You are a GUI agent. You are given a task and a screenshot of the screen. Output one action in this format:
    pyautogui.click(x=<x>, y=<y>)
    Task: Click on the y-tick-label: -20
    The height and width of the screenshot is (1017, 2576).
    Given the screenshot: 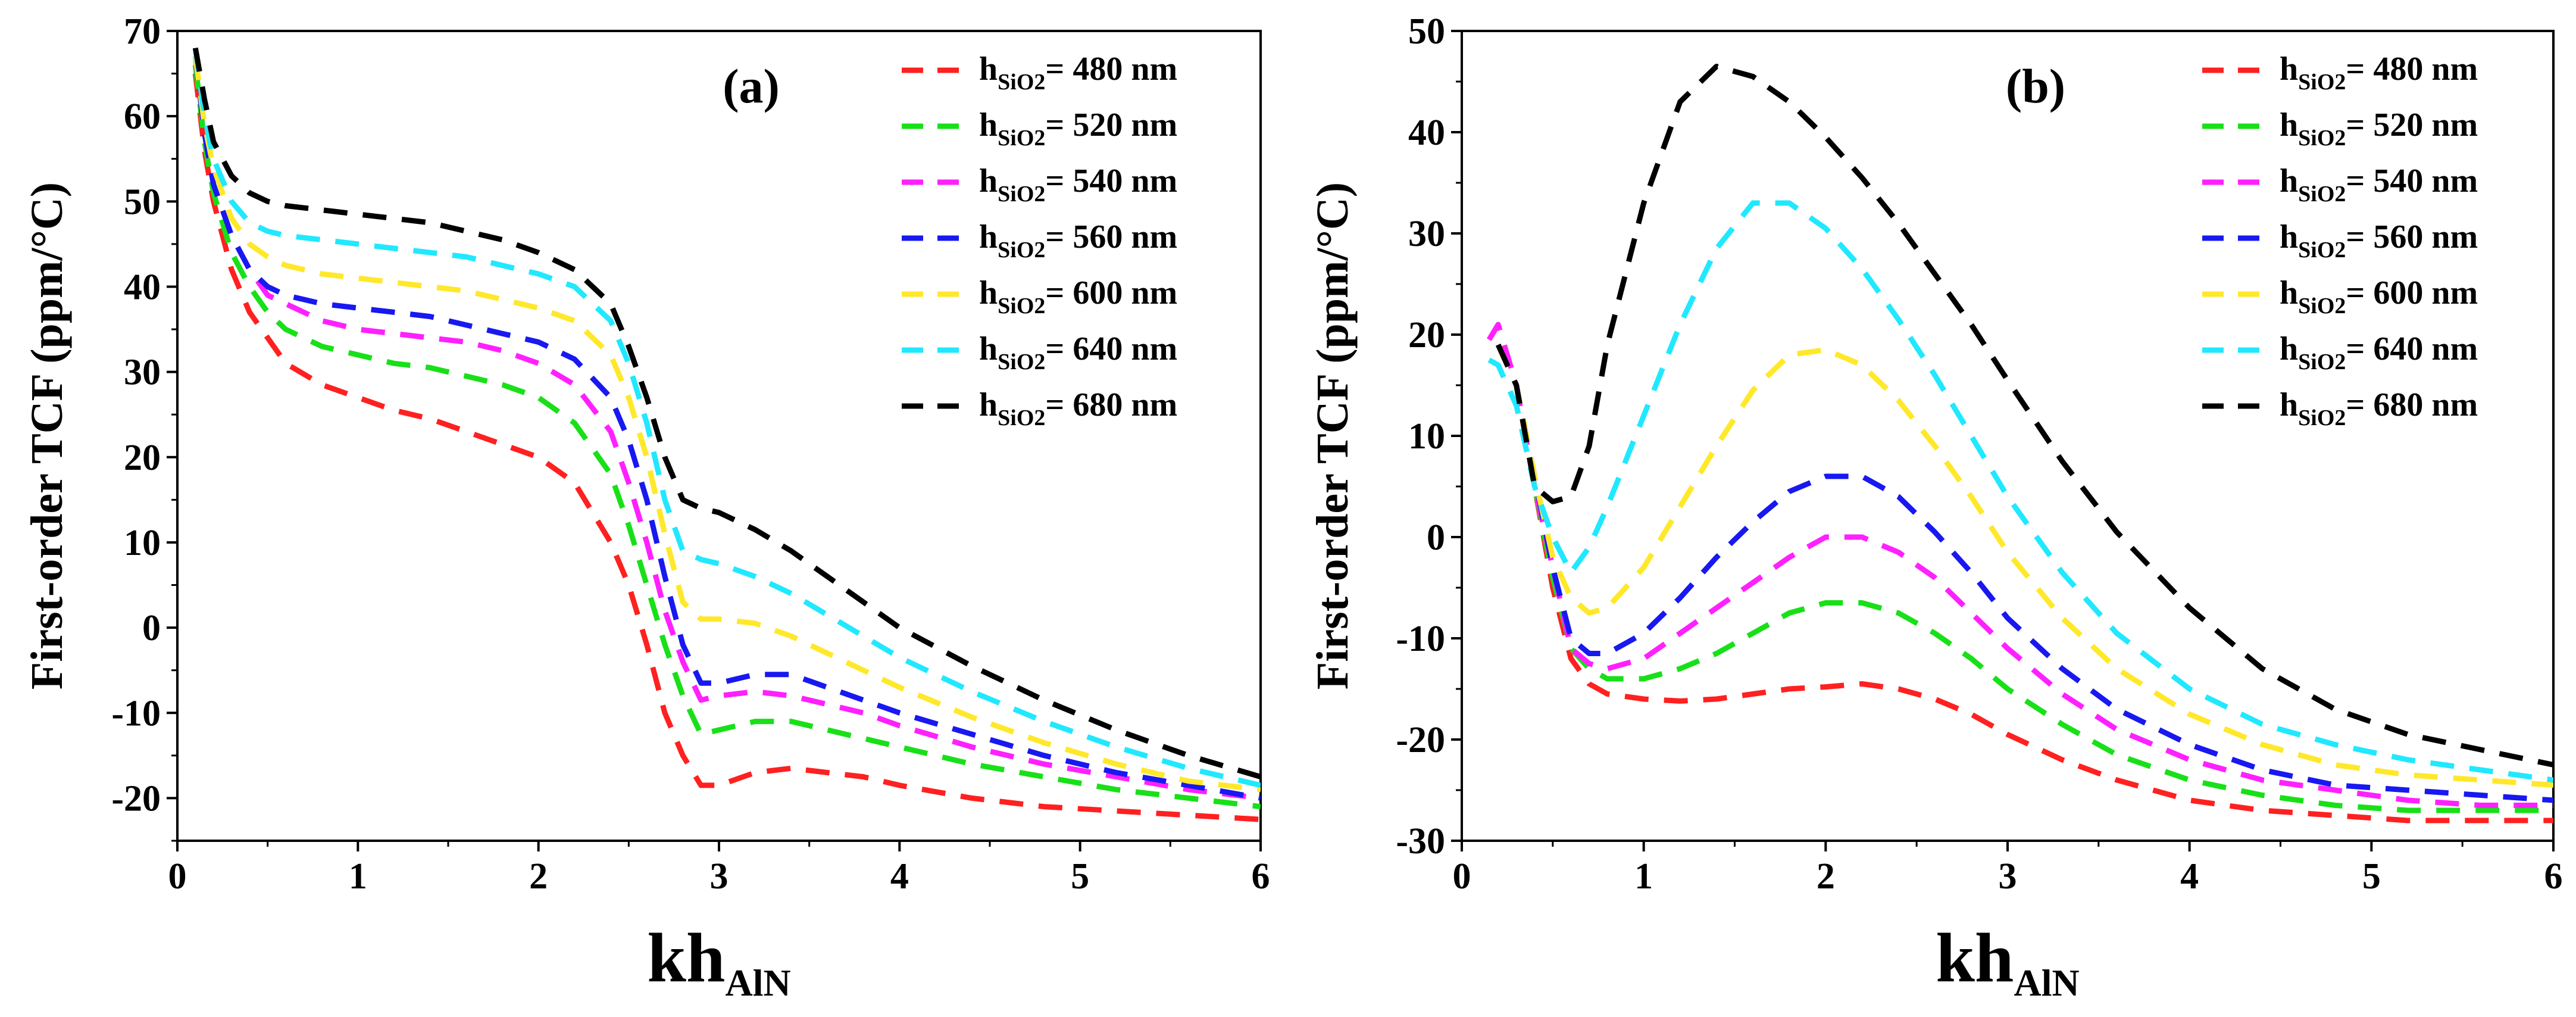 What is the action you would take?
    pyautogui.click(x=136, y=798)
    